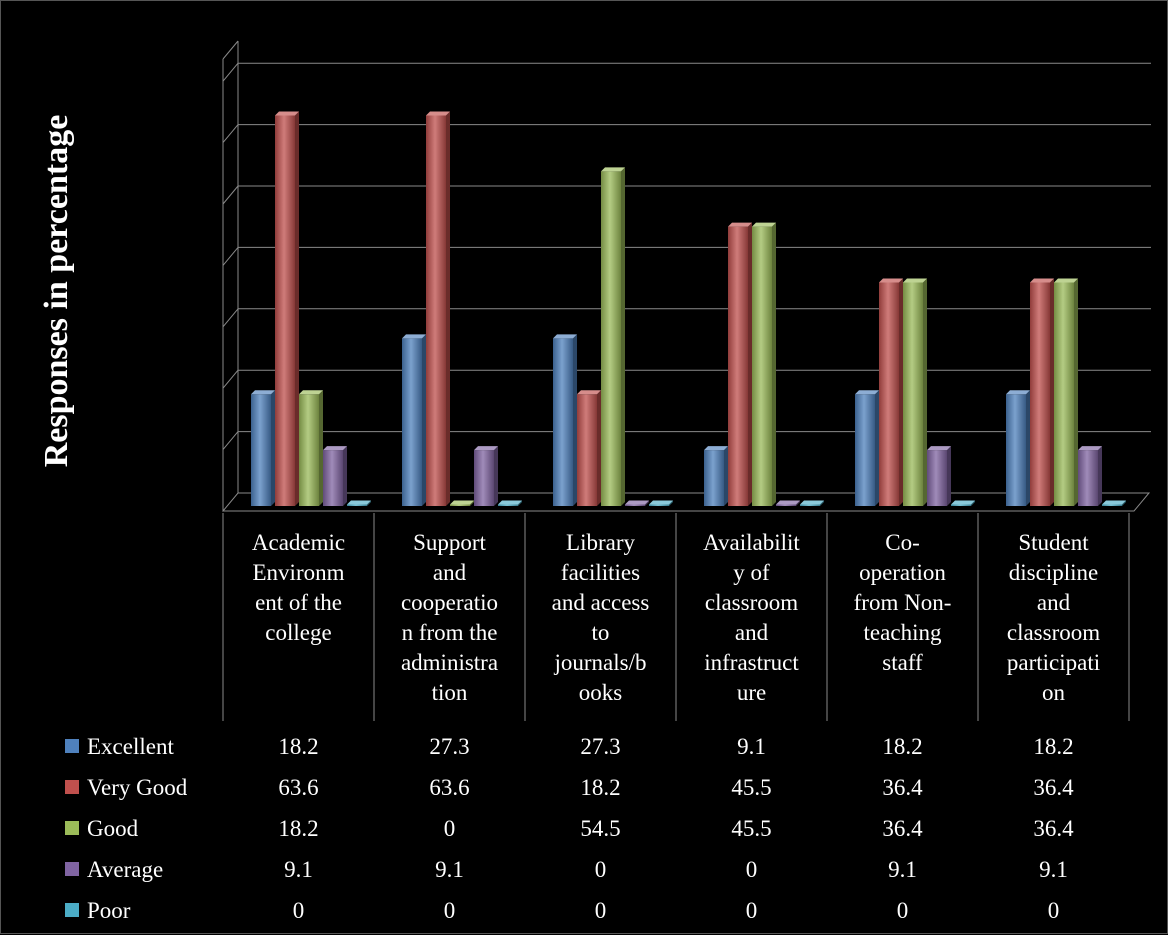 This screenshot has height=935, width=1168. Describe the element at coordinates (751, 572) in the screenshot. I see `category-label-line: y of` at that location.